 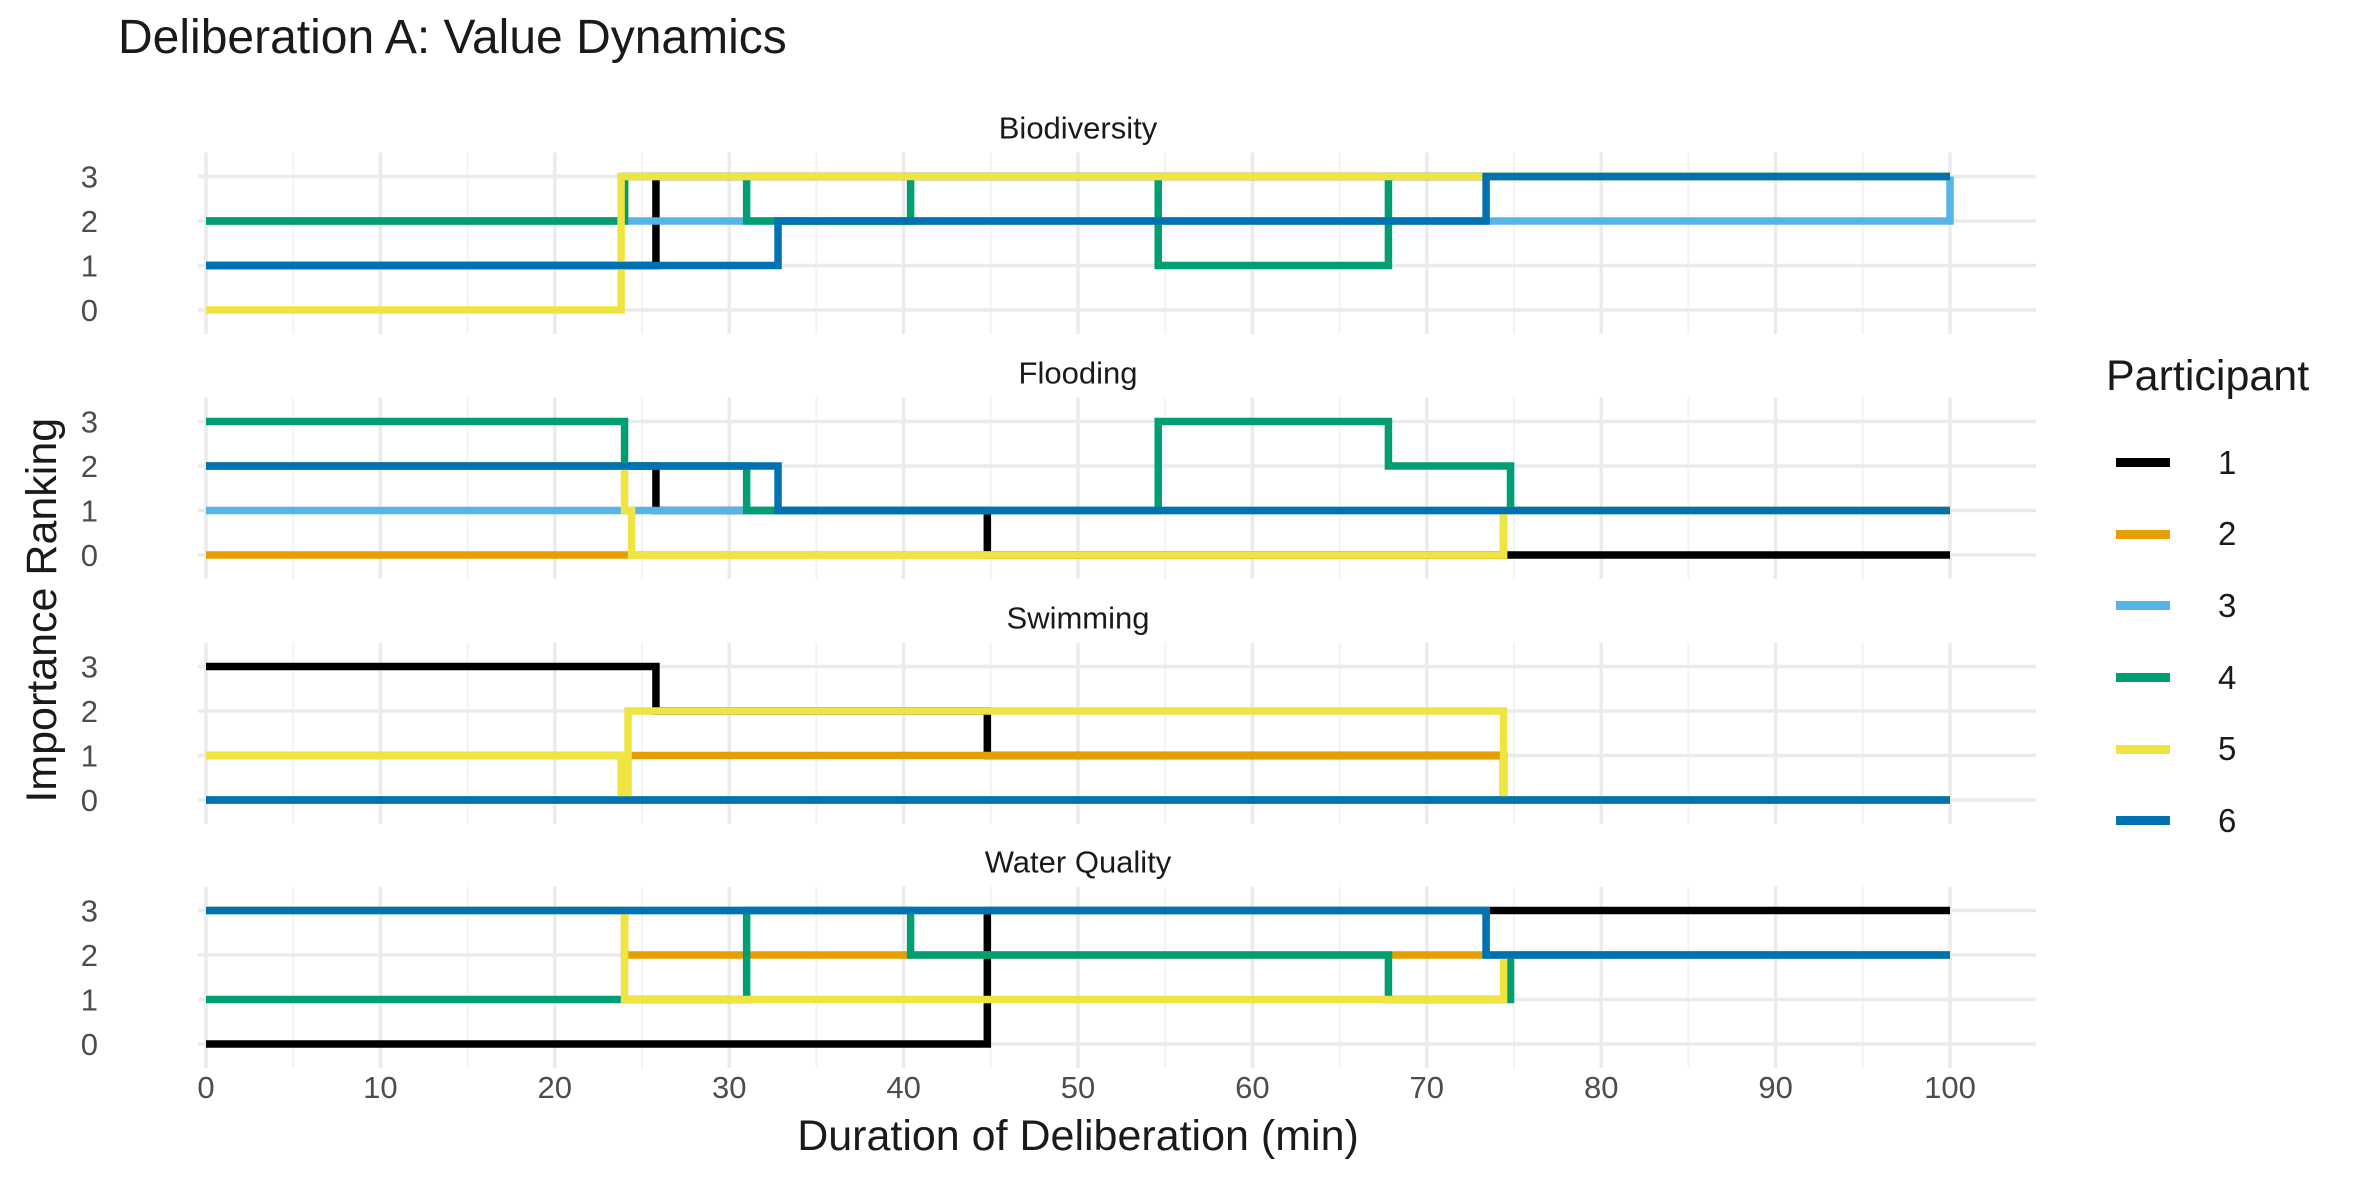 What do you see at coordinates (555, 1087) in the screenshot?
I see `x-tick-label: 20` at bounding box center [555, 1087].